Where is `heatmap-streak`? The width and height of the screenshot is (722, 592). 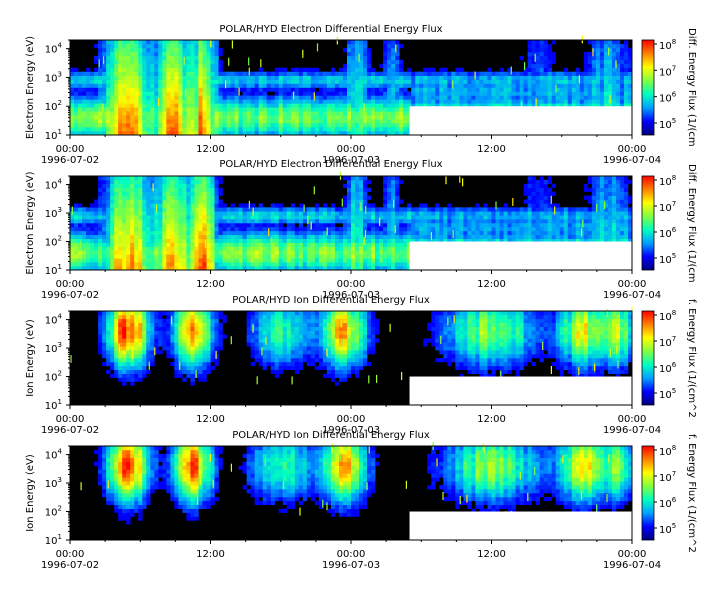
heatmap-streak is located at coordinates (396, 48).